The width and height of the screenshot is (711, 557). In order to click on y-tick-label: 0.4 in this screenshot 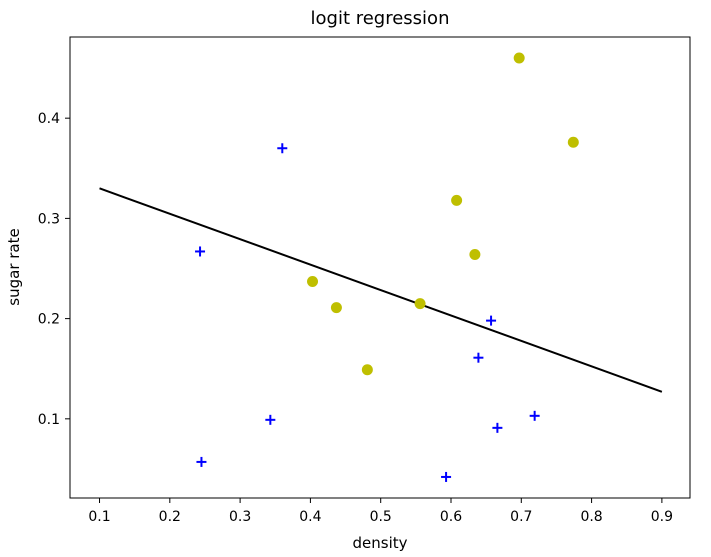, I will do `click(49, 119)`.